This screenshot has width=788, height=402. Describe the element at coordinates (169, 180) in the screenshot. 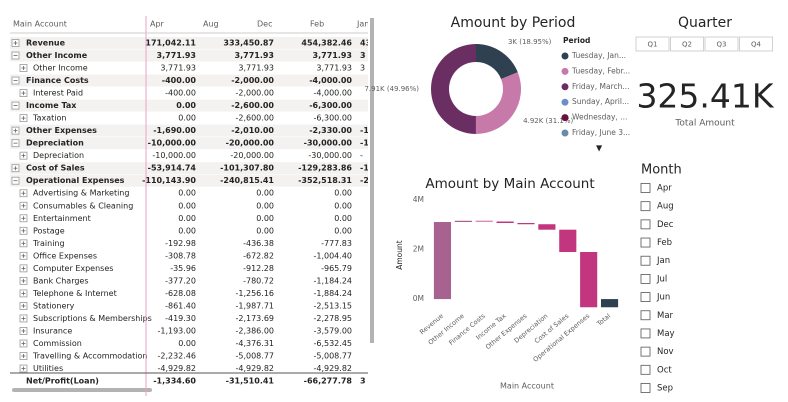

I see `matrix-cell: -110,143.90` at that location.